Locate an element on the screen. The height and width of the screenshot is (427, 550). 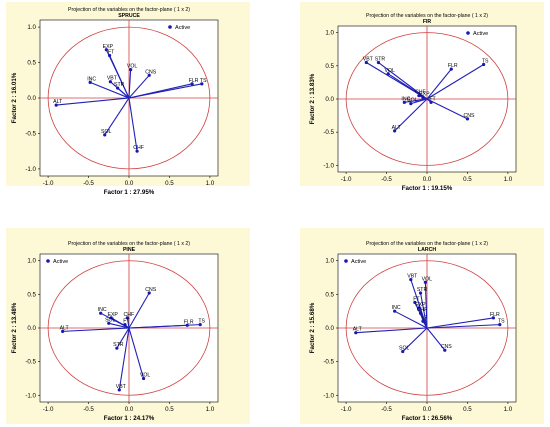
x-axis-label: Factor 1 : 24.17% is located at coordinates (129, 418).